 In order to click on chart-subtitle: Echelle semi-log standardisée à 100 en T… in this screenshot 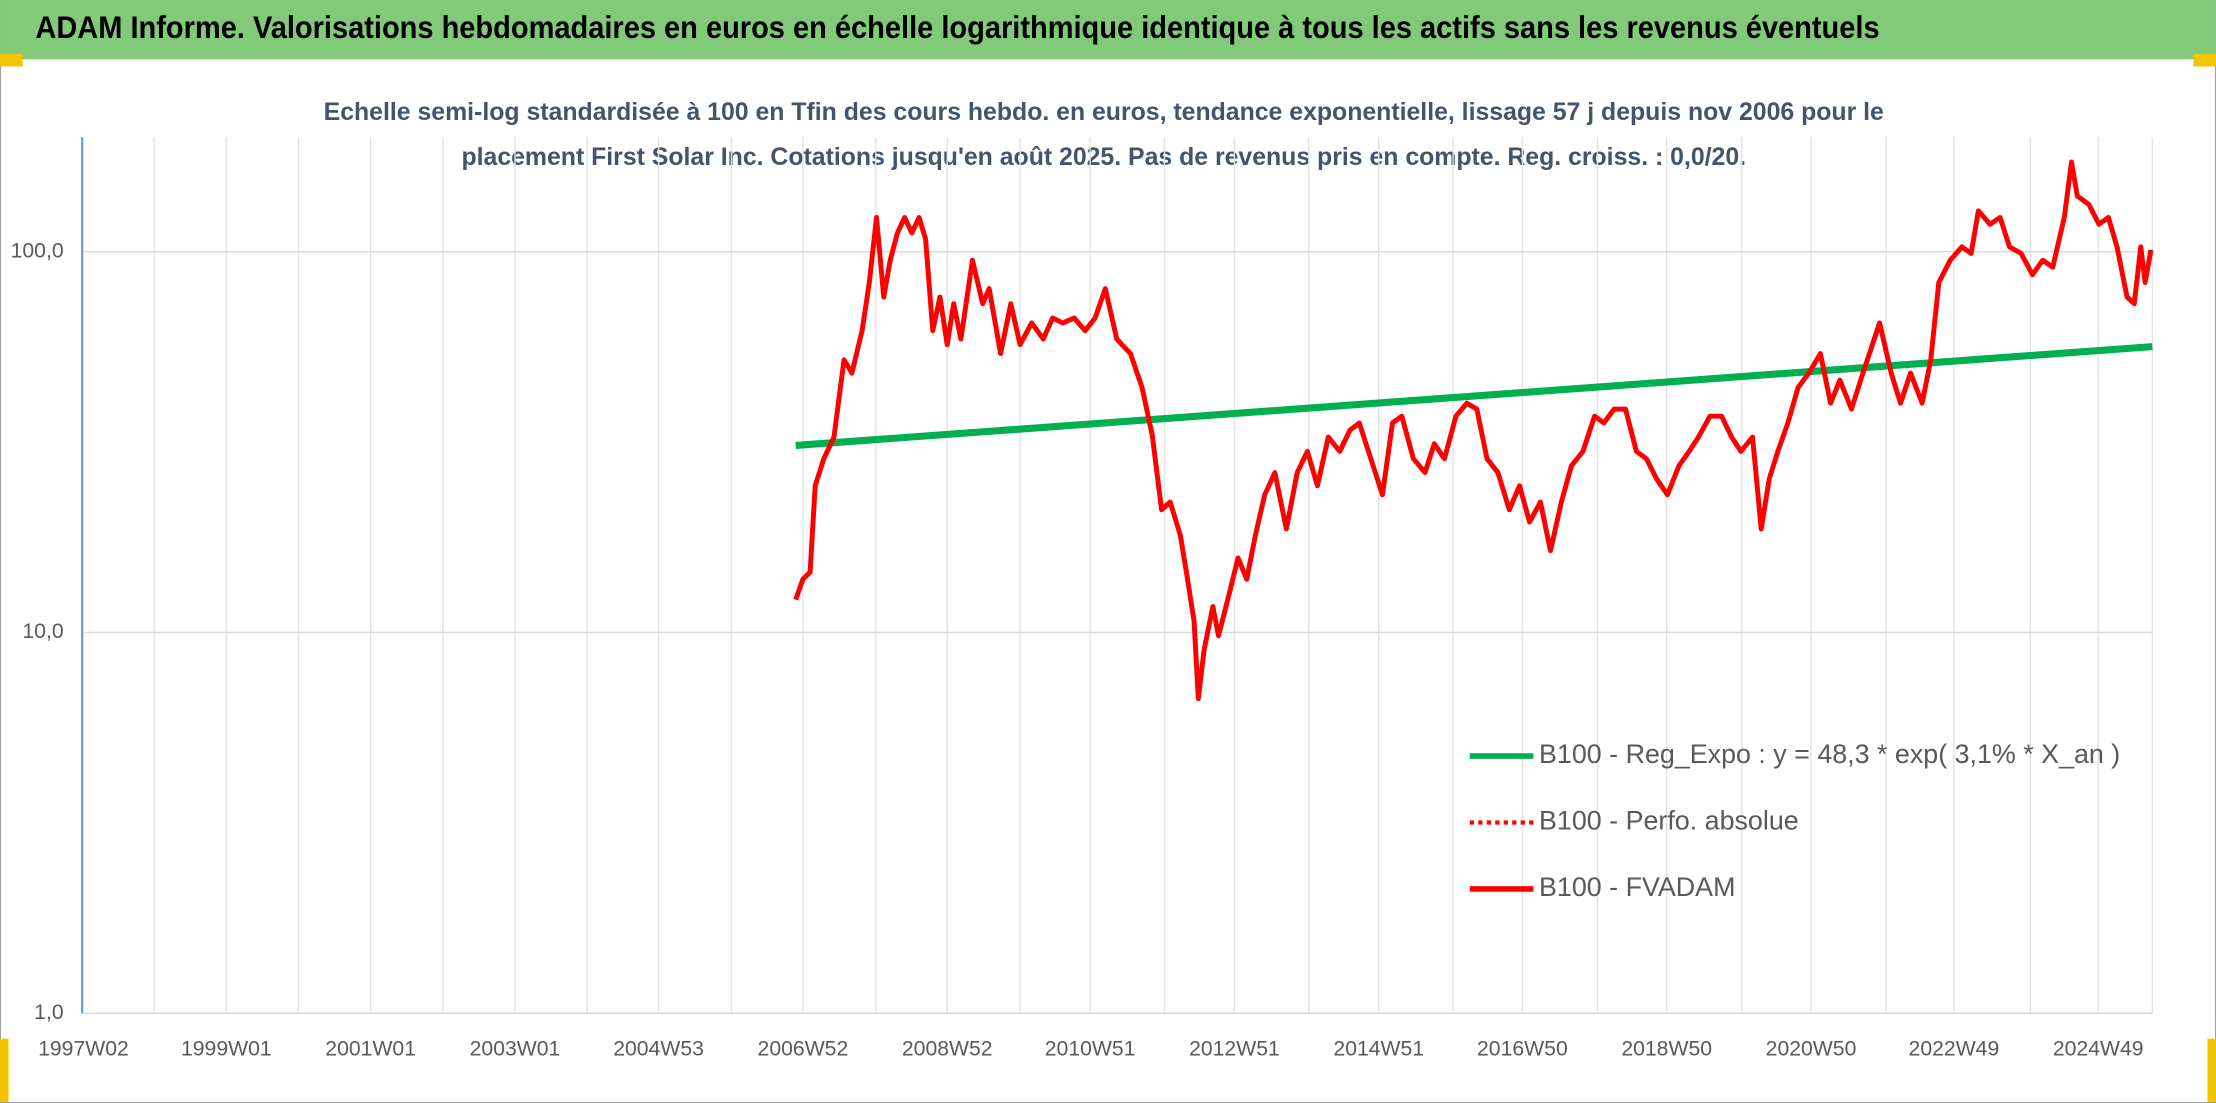, I will do `click(1104, 112)`.